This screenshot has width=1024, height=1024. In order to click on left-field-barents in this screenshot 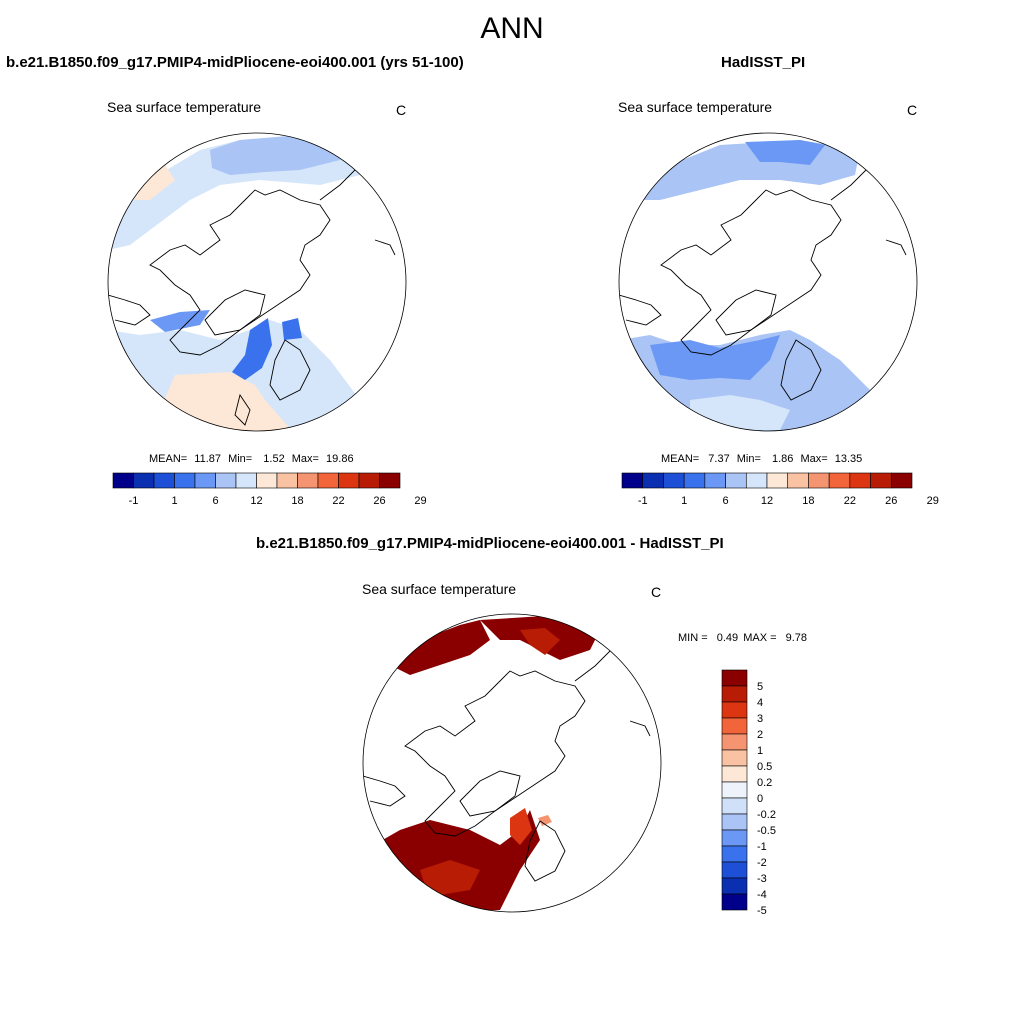, I will do `click(292, 329)`.